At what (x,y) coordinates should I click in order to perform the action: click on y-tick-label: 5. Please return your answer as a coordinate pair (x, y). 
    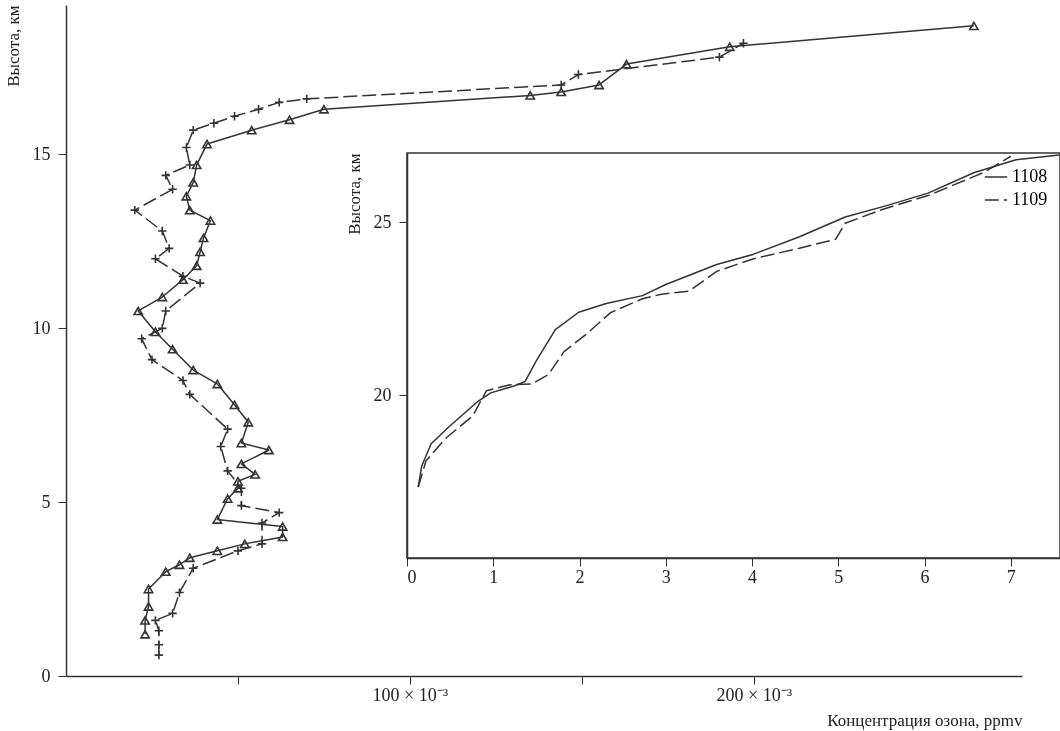
    Looking at the image, I should click on (46, 501).